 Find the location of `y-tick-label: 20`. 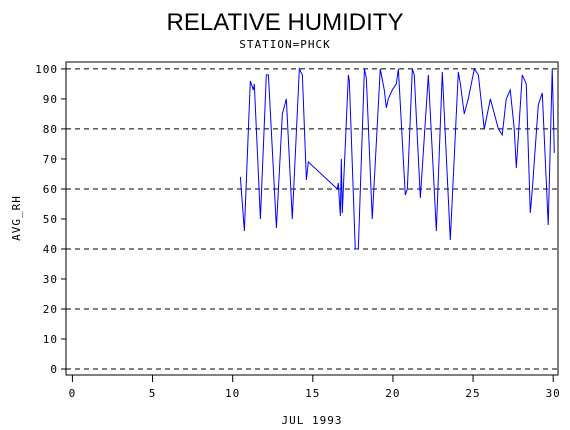

y-tick-label: 20 is located at coordinates (50, 309).